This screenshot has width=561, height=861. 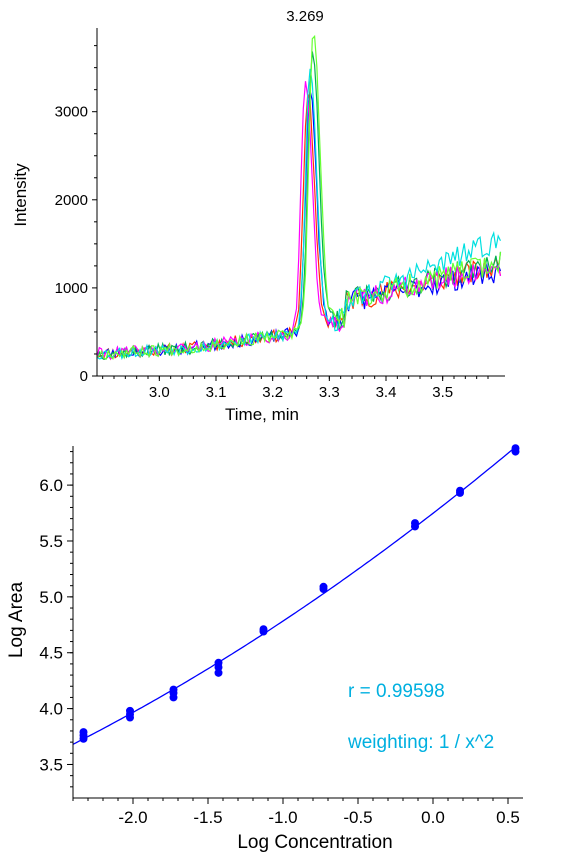 I want to click on calib-x-tick-label: -1.0, so click(x=282, y=817).